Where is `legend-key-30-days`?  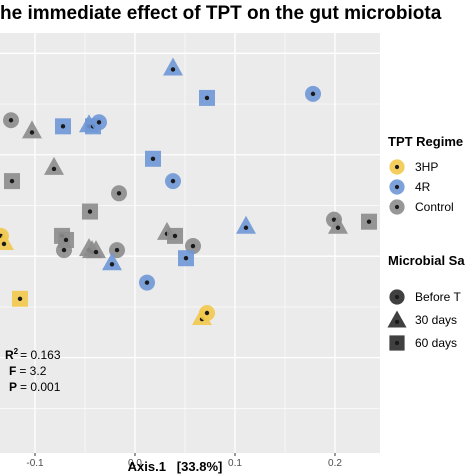
legend-key-30-days is located at coordinates (397, 319).